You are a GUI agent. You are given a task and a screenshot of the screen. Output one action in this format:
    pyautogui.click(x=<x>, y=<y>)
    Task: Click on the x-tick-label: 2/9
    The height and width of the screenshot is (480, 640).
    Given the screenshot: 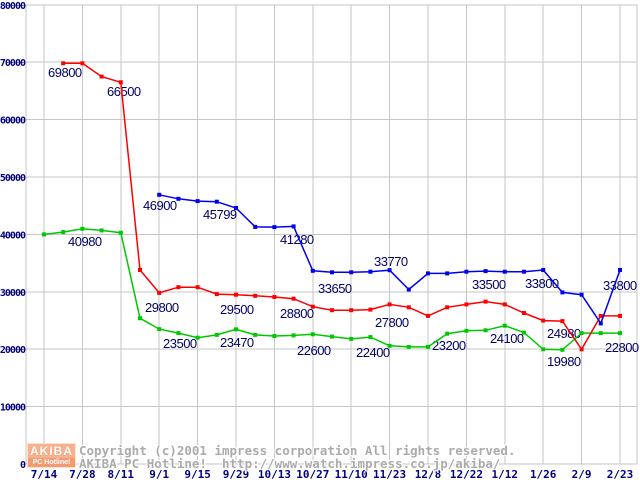 What is the action you would take?
    pyautogui.click(x=582, y=474)
    